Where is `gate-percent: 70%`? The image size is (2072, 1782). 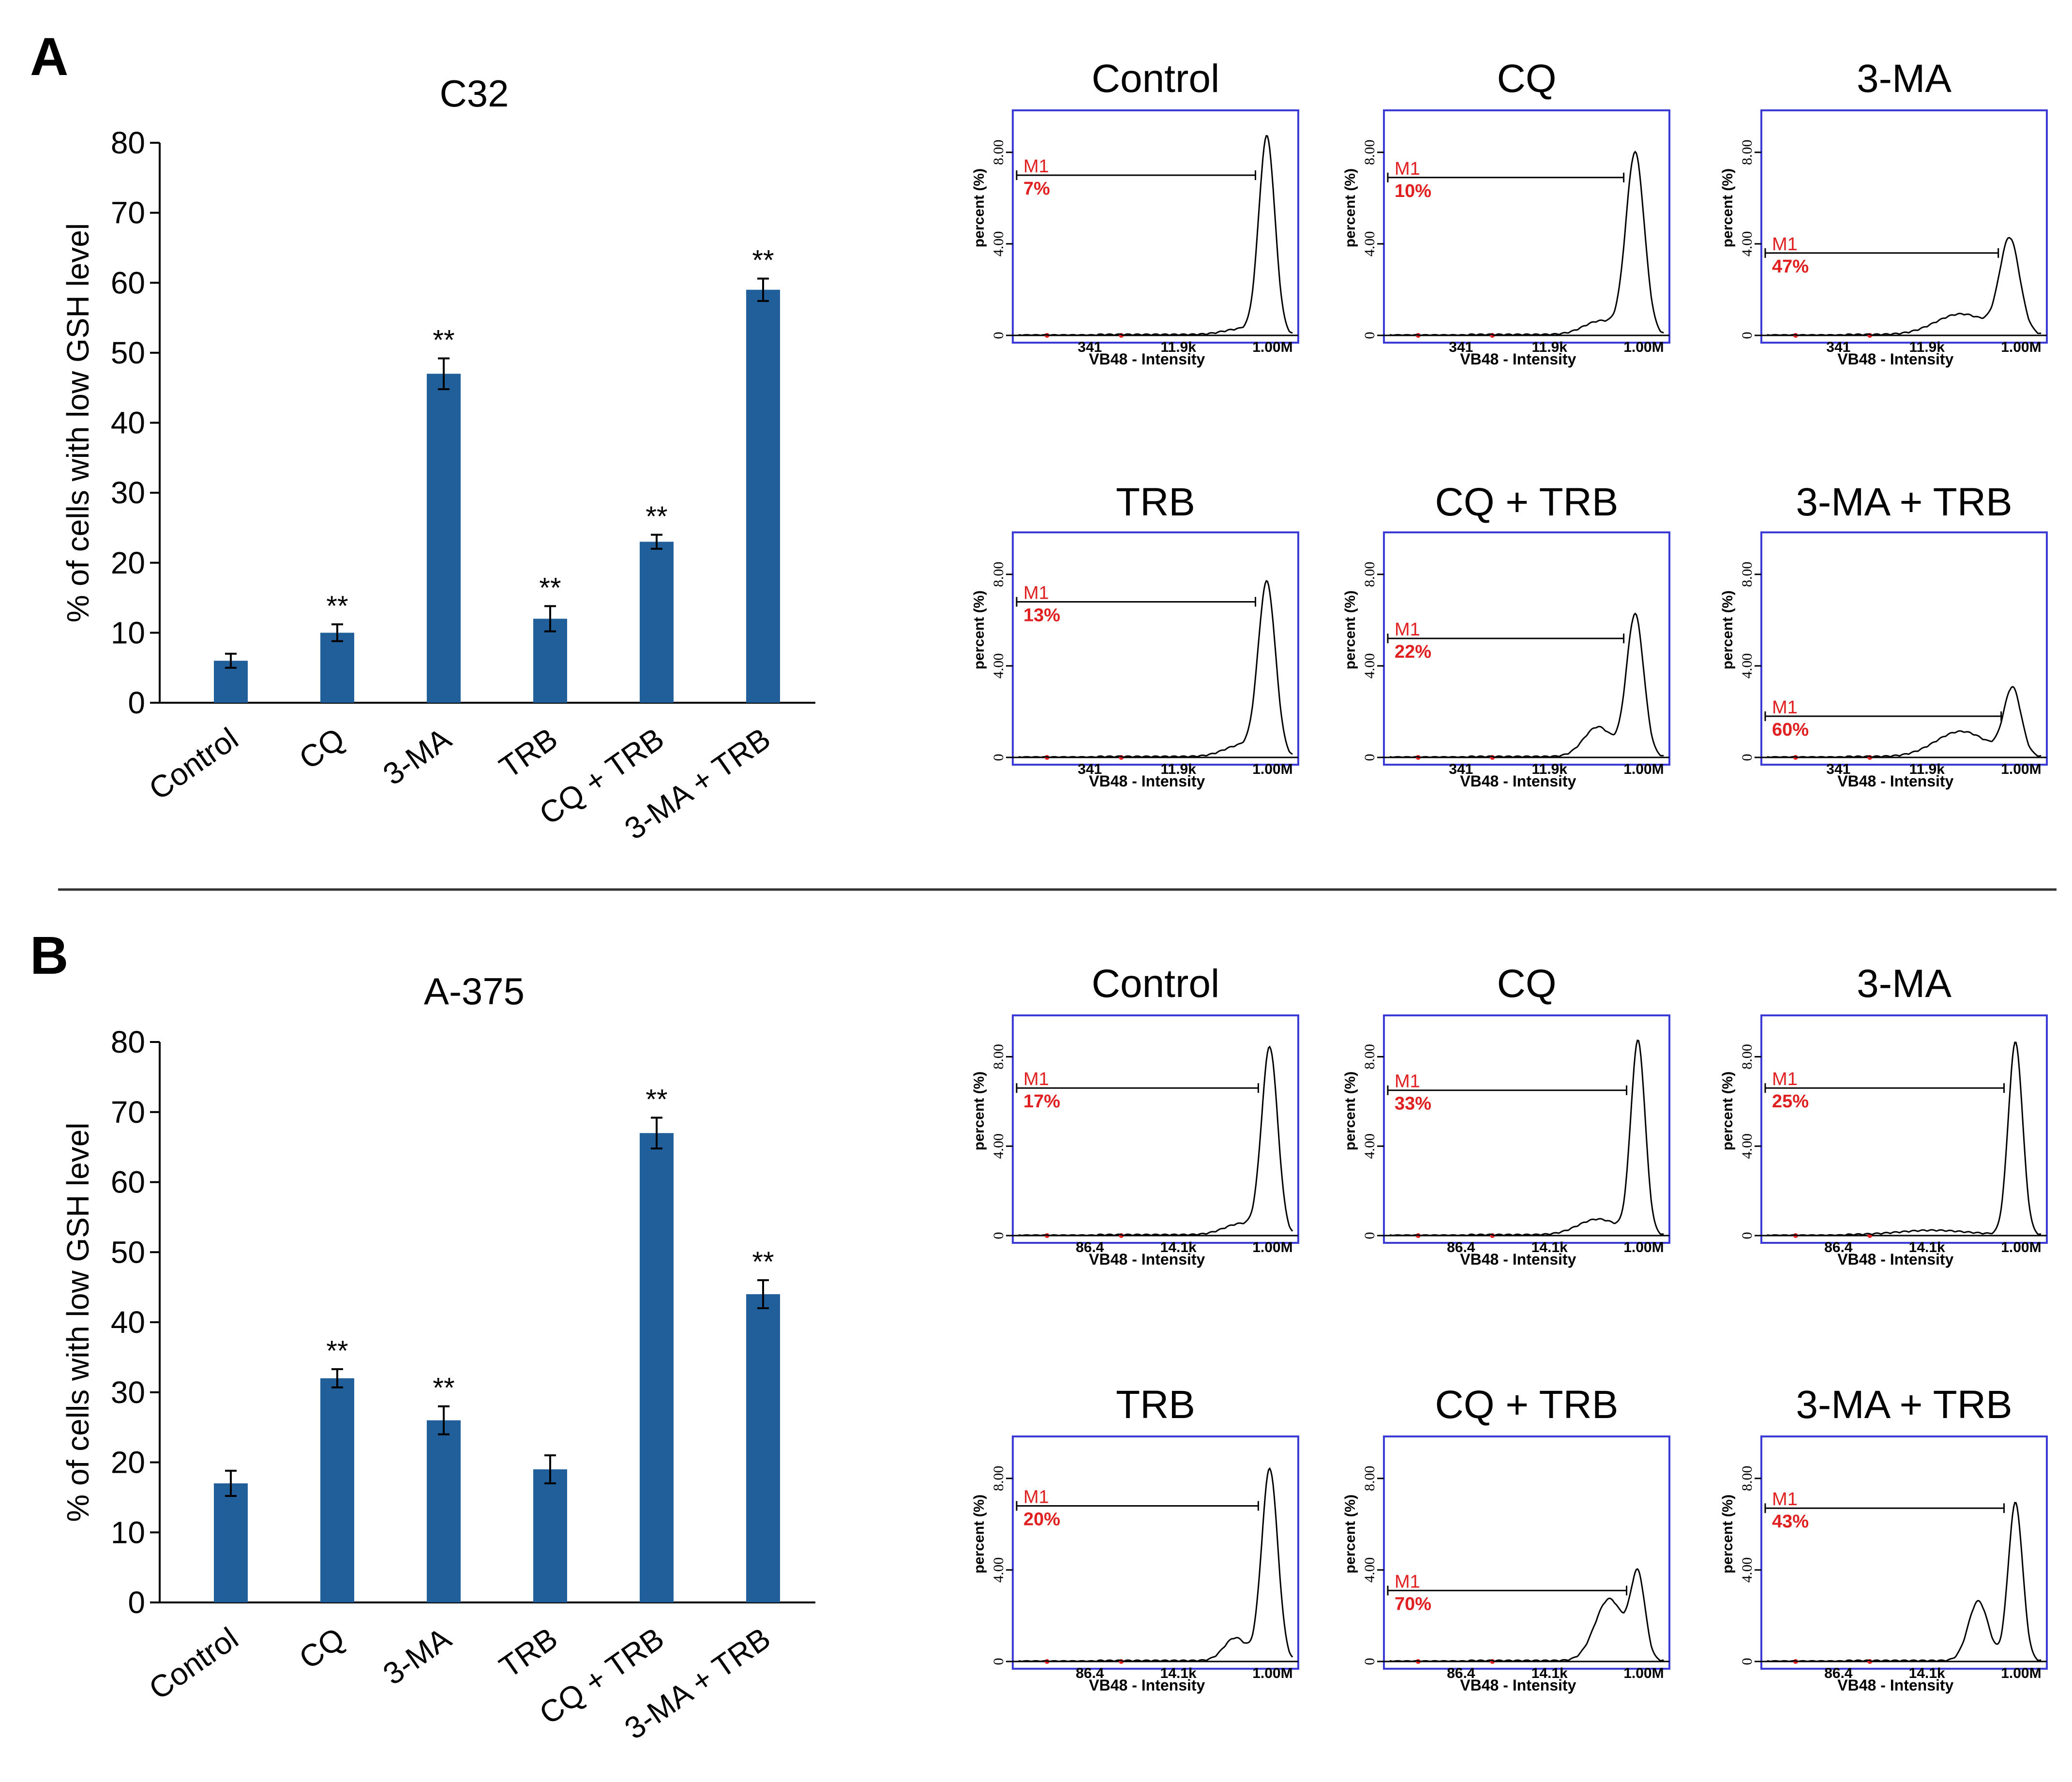
gate-percent: 70% is located at coordinates (1413, 1604).